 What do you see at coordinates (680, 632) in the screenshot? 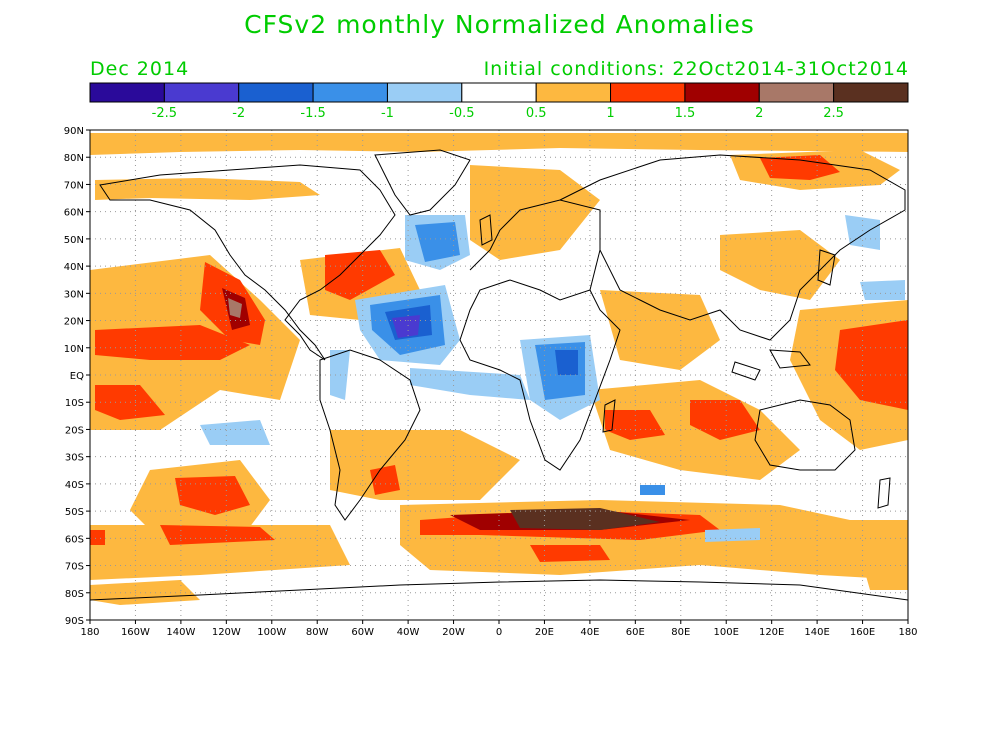
I see `longitude-label: 80E` at bounding box center [680, 632].